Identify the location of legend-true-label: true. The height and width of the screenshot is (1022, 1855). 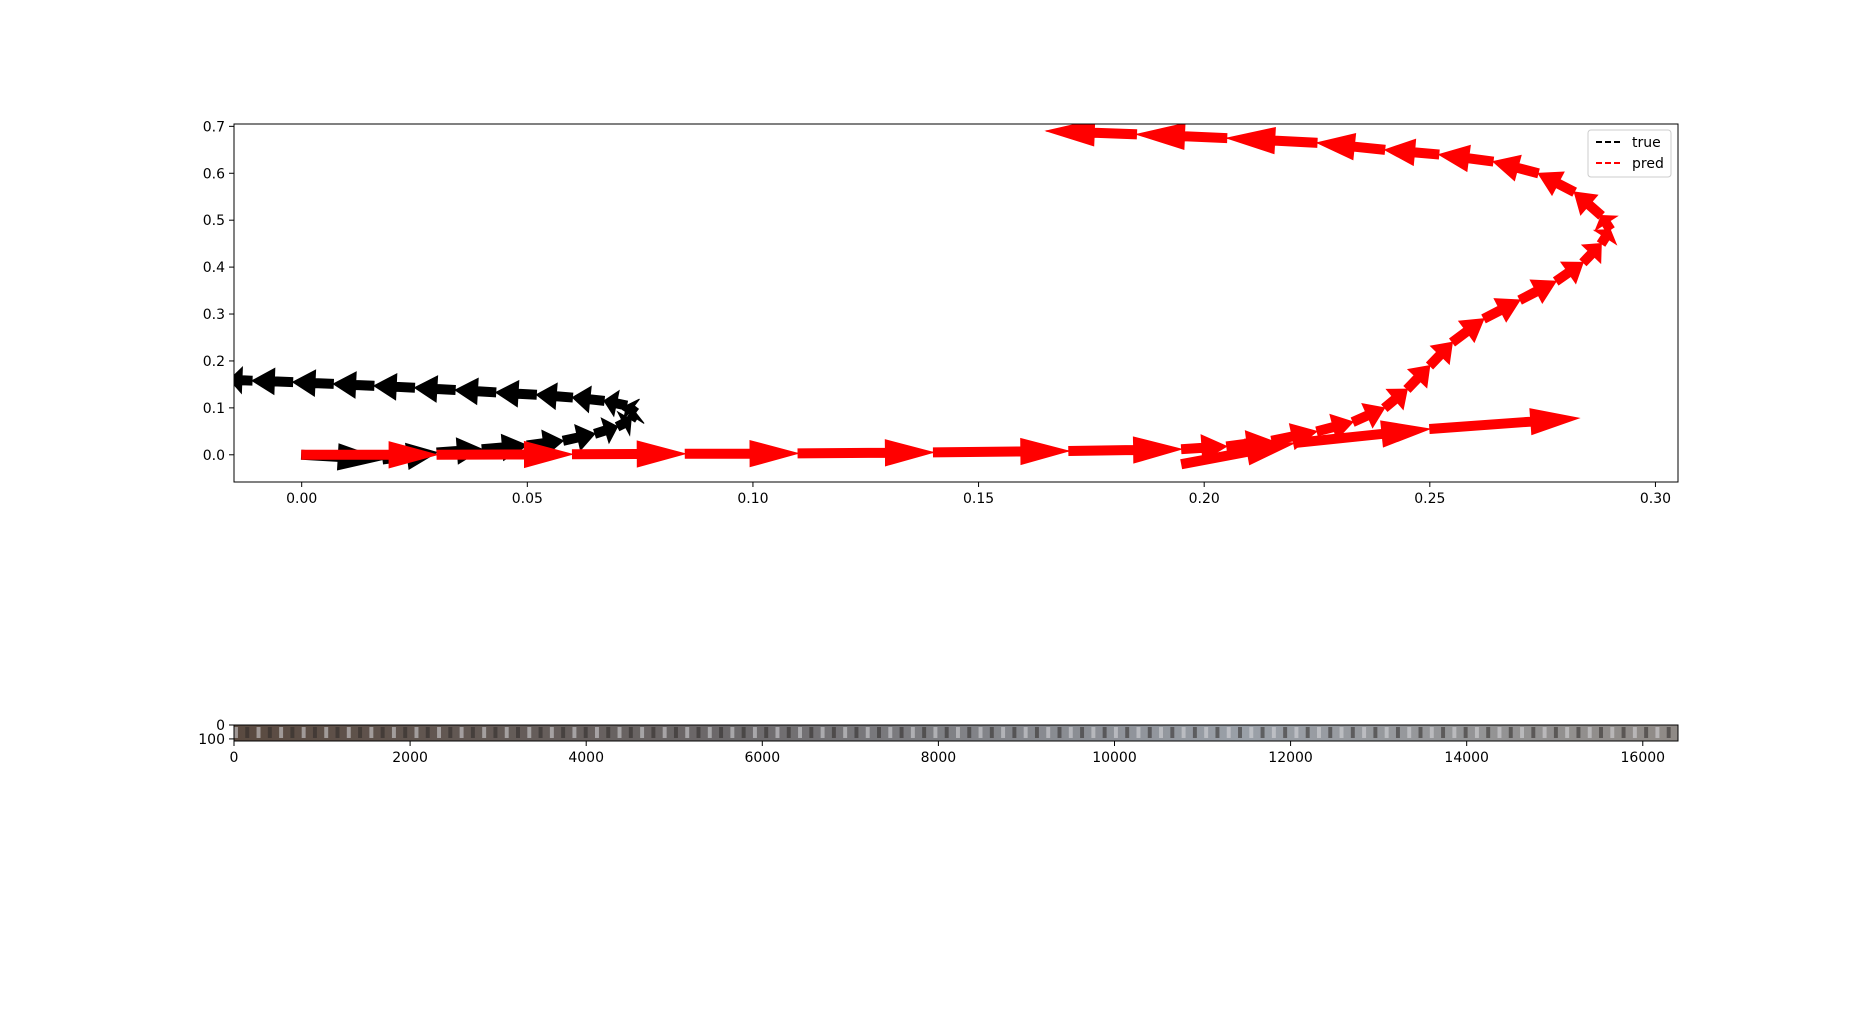
(1646, 143).